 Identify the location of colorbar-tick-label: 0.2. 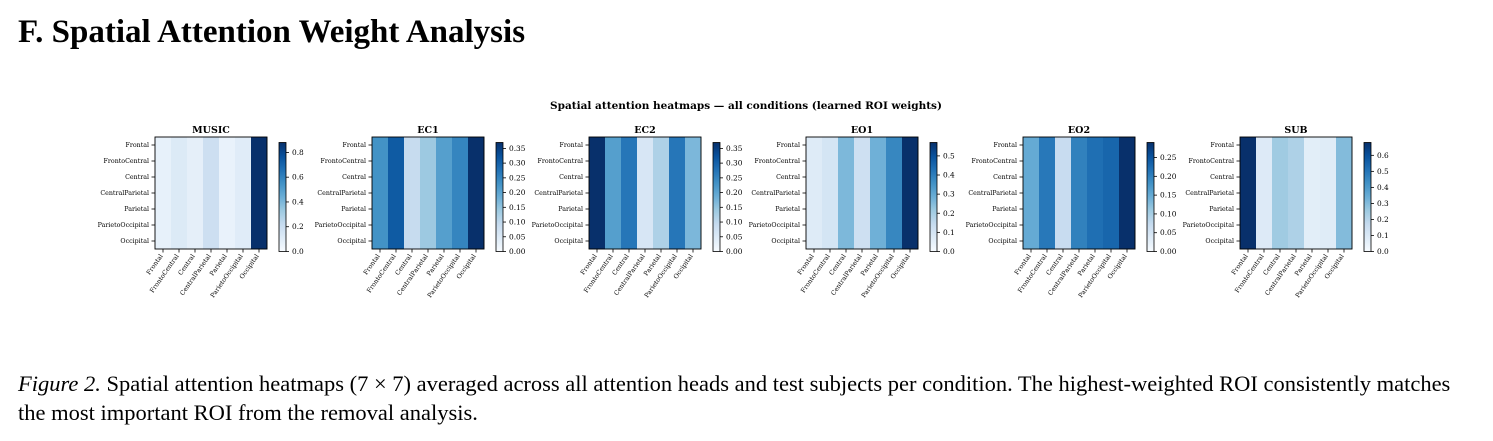
(298, 226).